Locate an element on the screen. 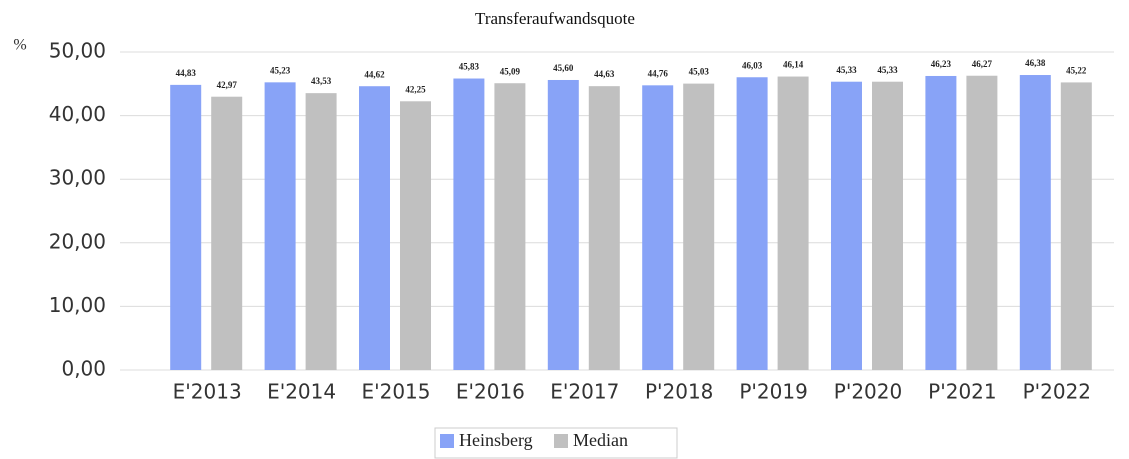 This screenshot has width=1129, height=459. x-tick-label: E'2014 is located at coordinates (301, 392).